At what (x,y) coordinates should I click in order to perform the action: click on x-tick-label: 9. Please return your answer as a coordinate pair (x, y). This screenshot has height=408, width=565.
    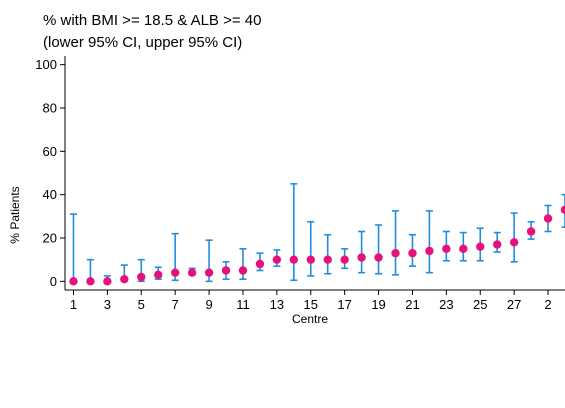
    Looking at the image, I should click on (208, 304).